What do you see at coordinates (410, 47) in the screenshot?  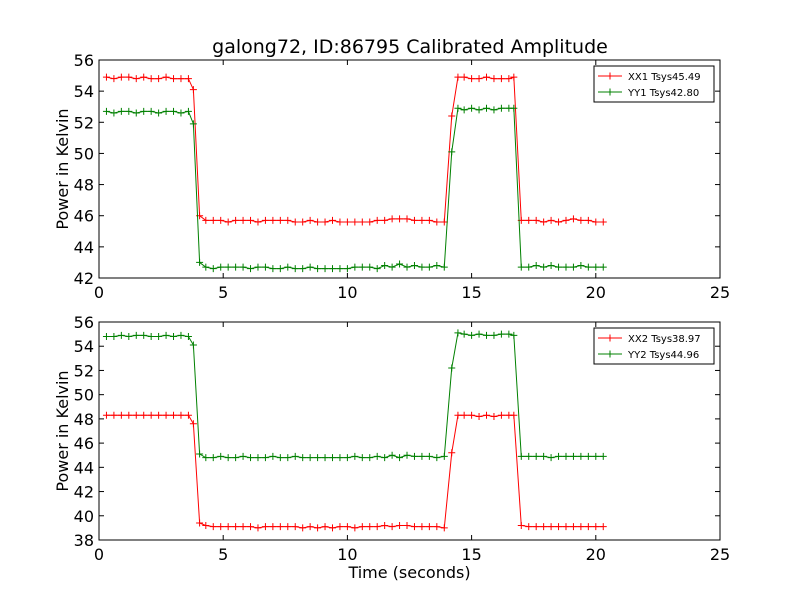 I see `chart-title: galong72, ID:86795 Calibrated Amplitude` at bounding box center [410, 47].